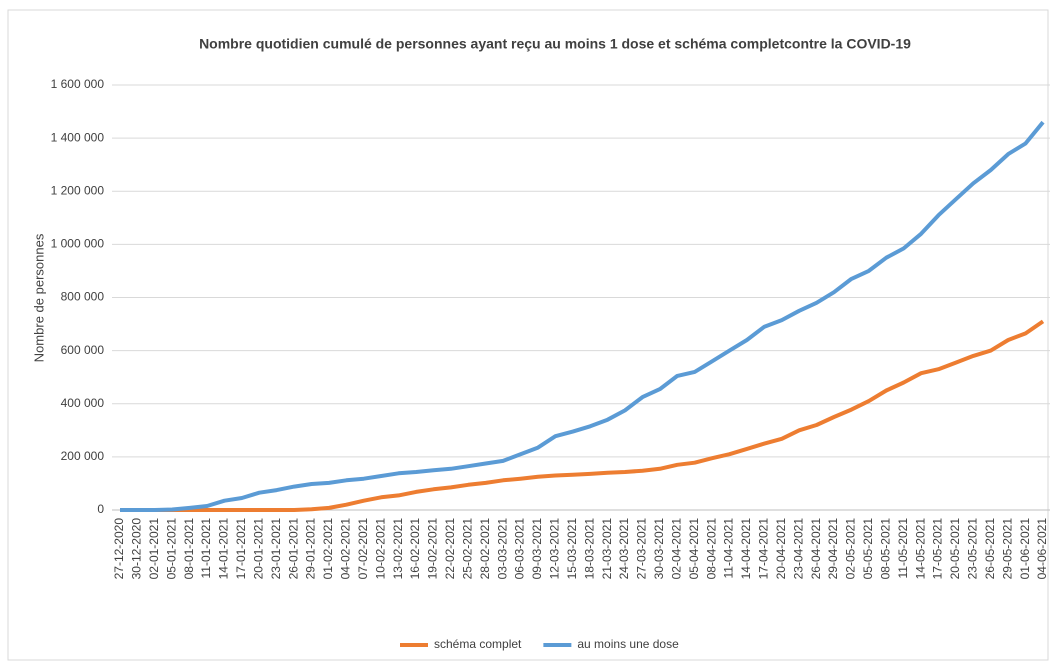 Image resolution: width=1055 pixels, height=668 pixels. Describe the element at coordinates (833, 549) in the screenshot. I see `x-tick-label: 29-04-2021` at that location.